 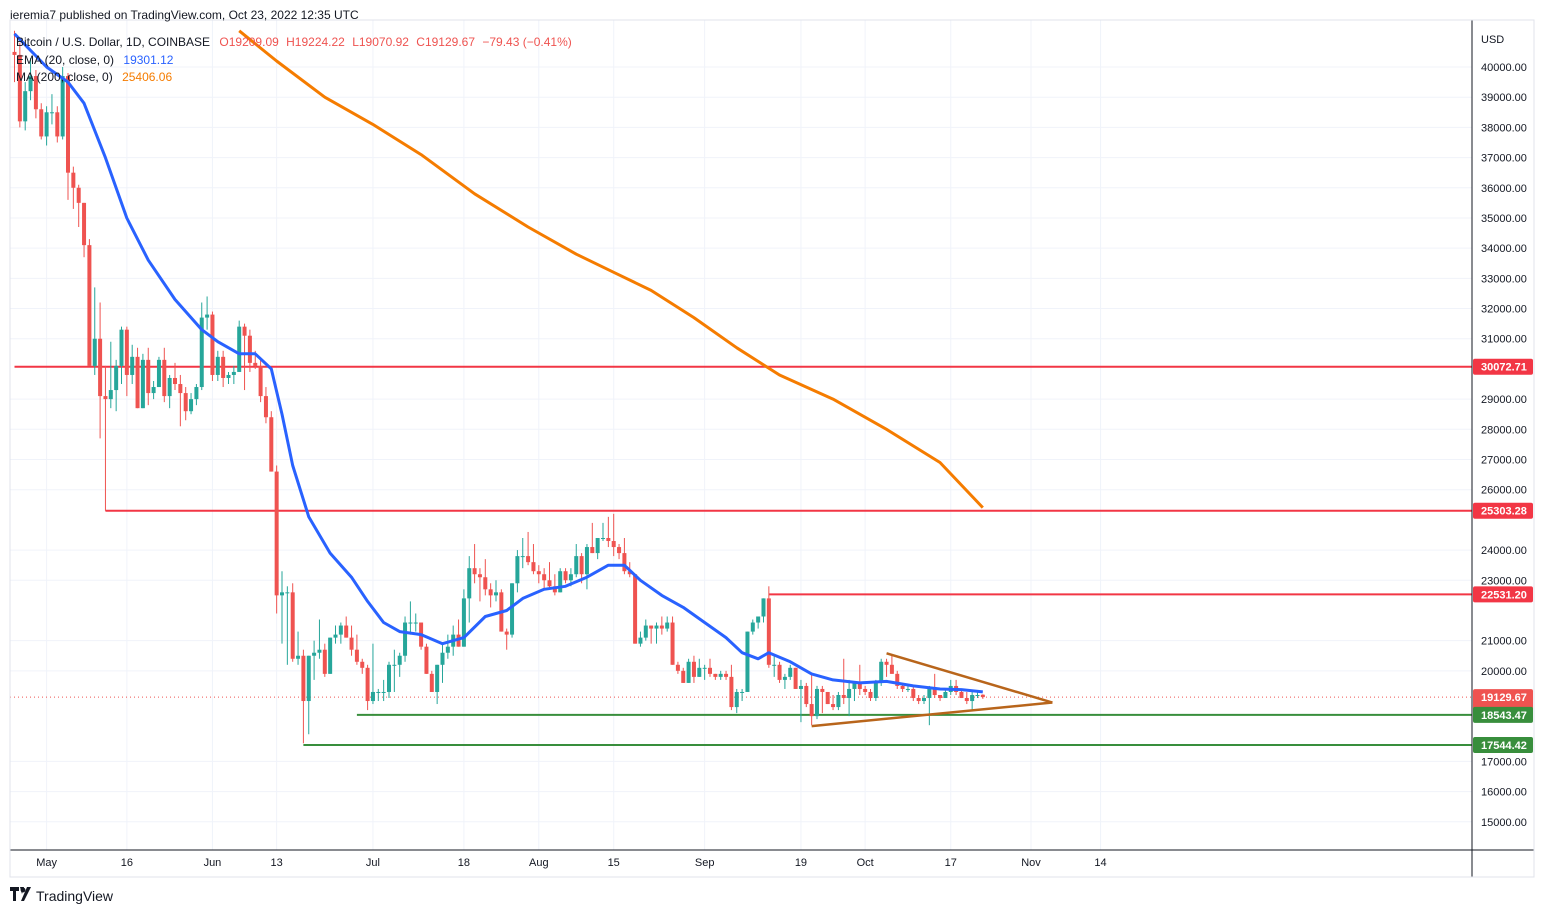 What do you see at coordinates (315, 42) in the screenshot?
I see `ohlc-high: H19224.22` at bounding box center [315, 42].